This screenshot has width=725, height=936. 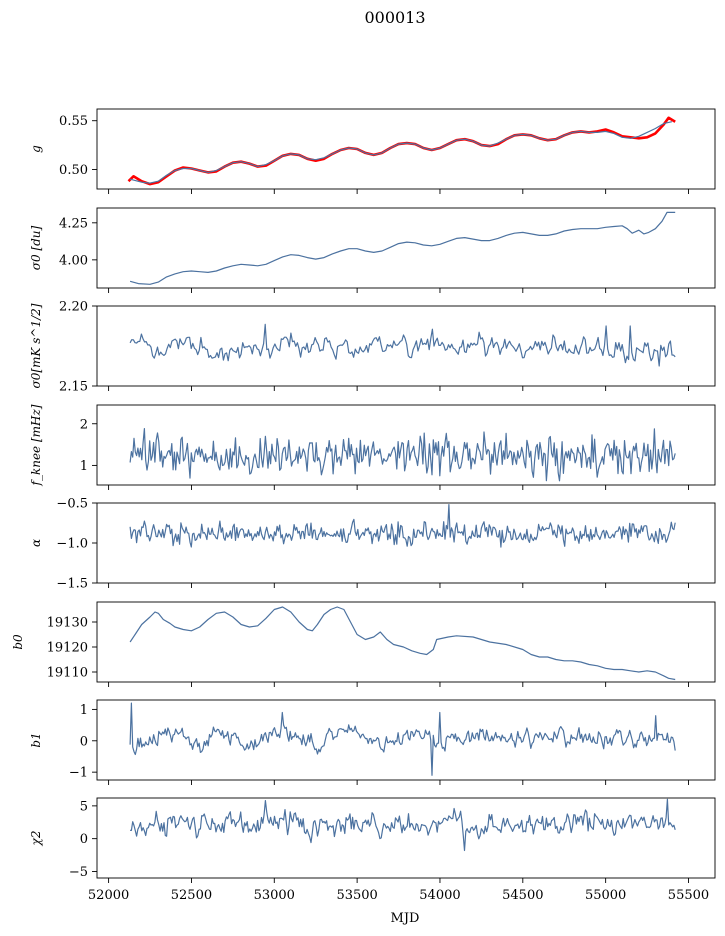 I want to click on y-axis-label: b0, so click(x=18, y=642).